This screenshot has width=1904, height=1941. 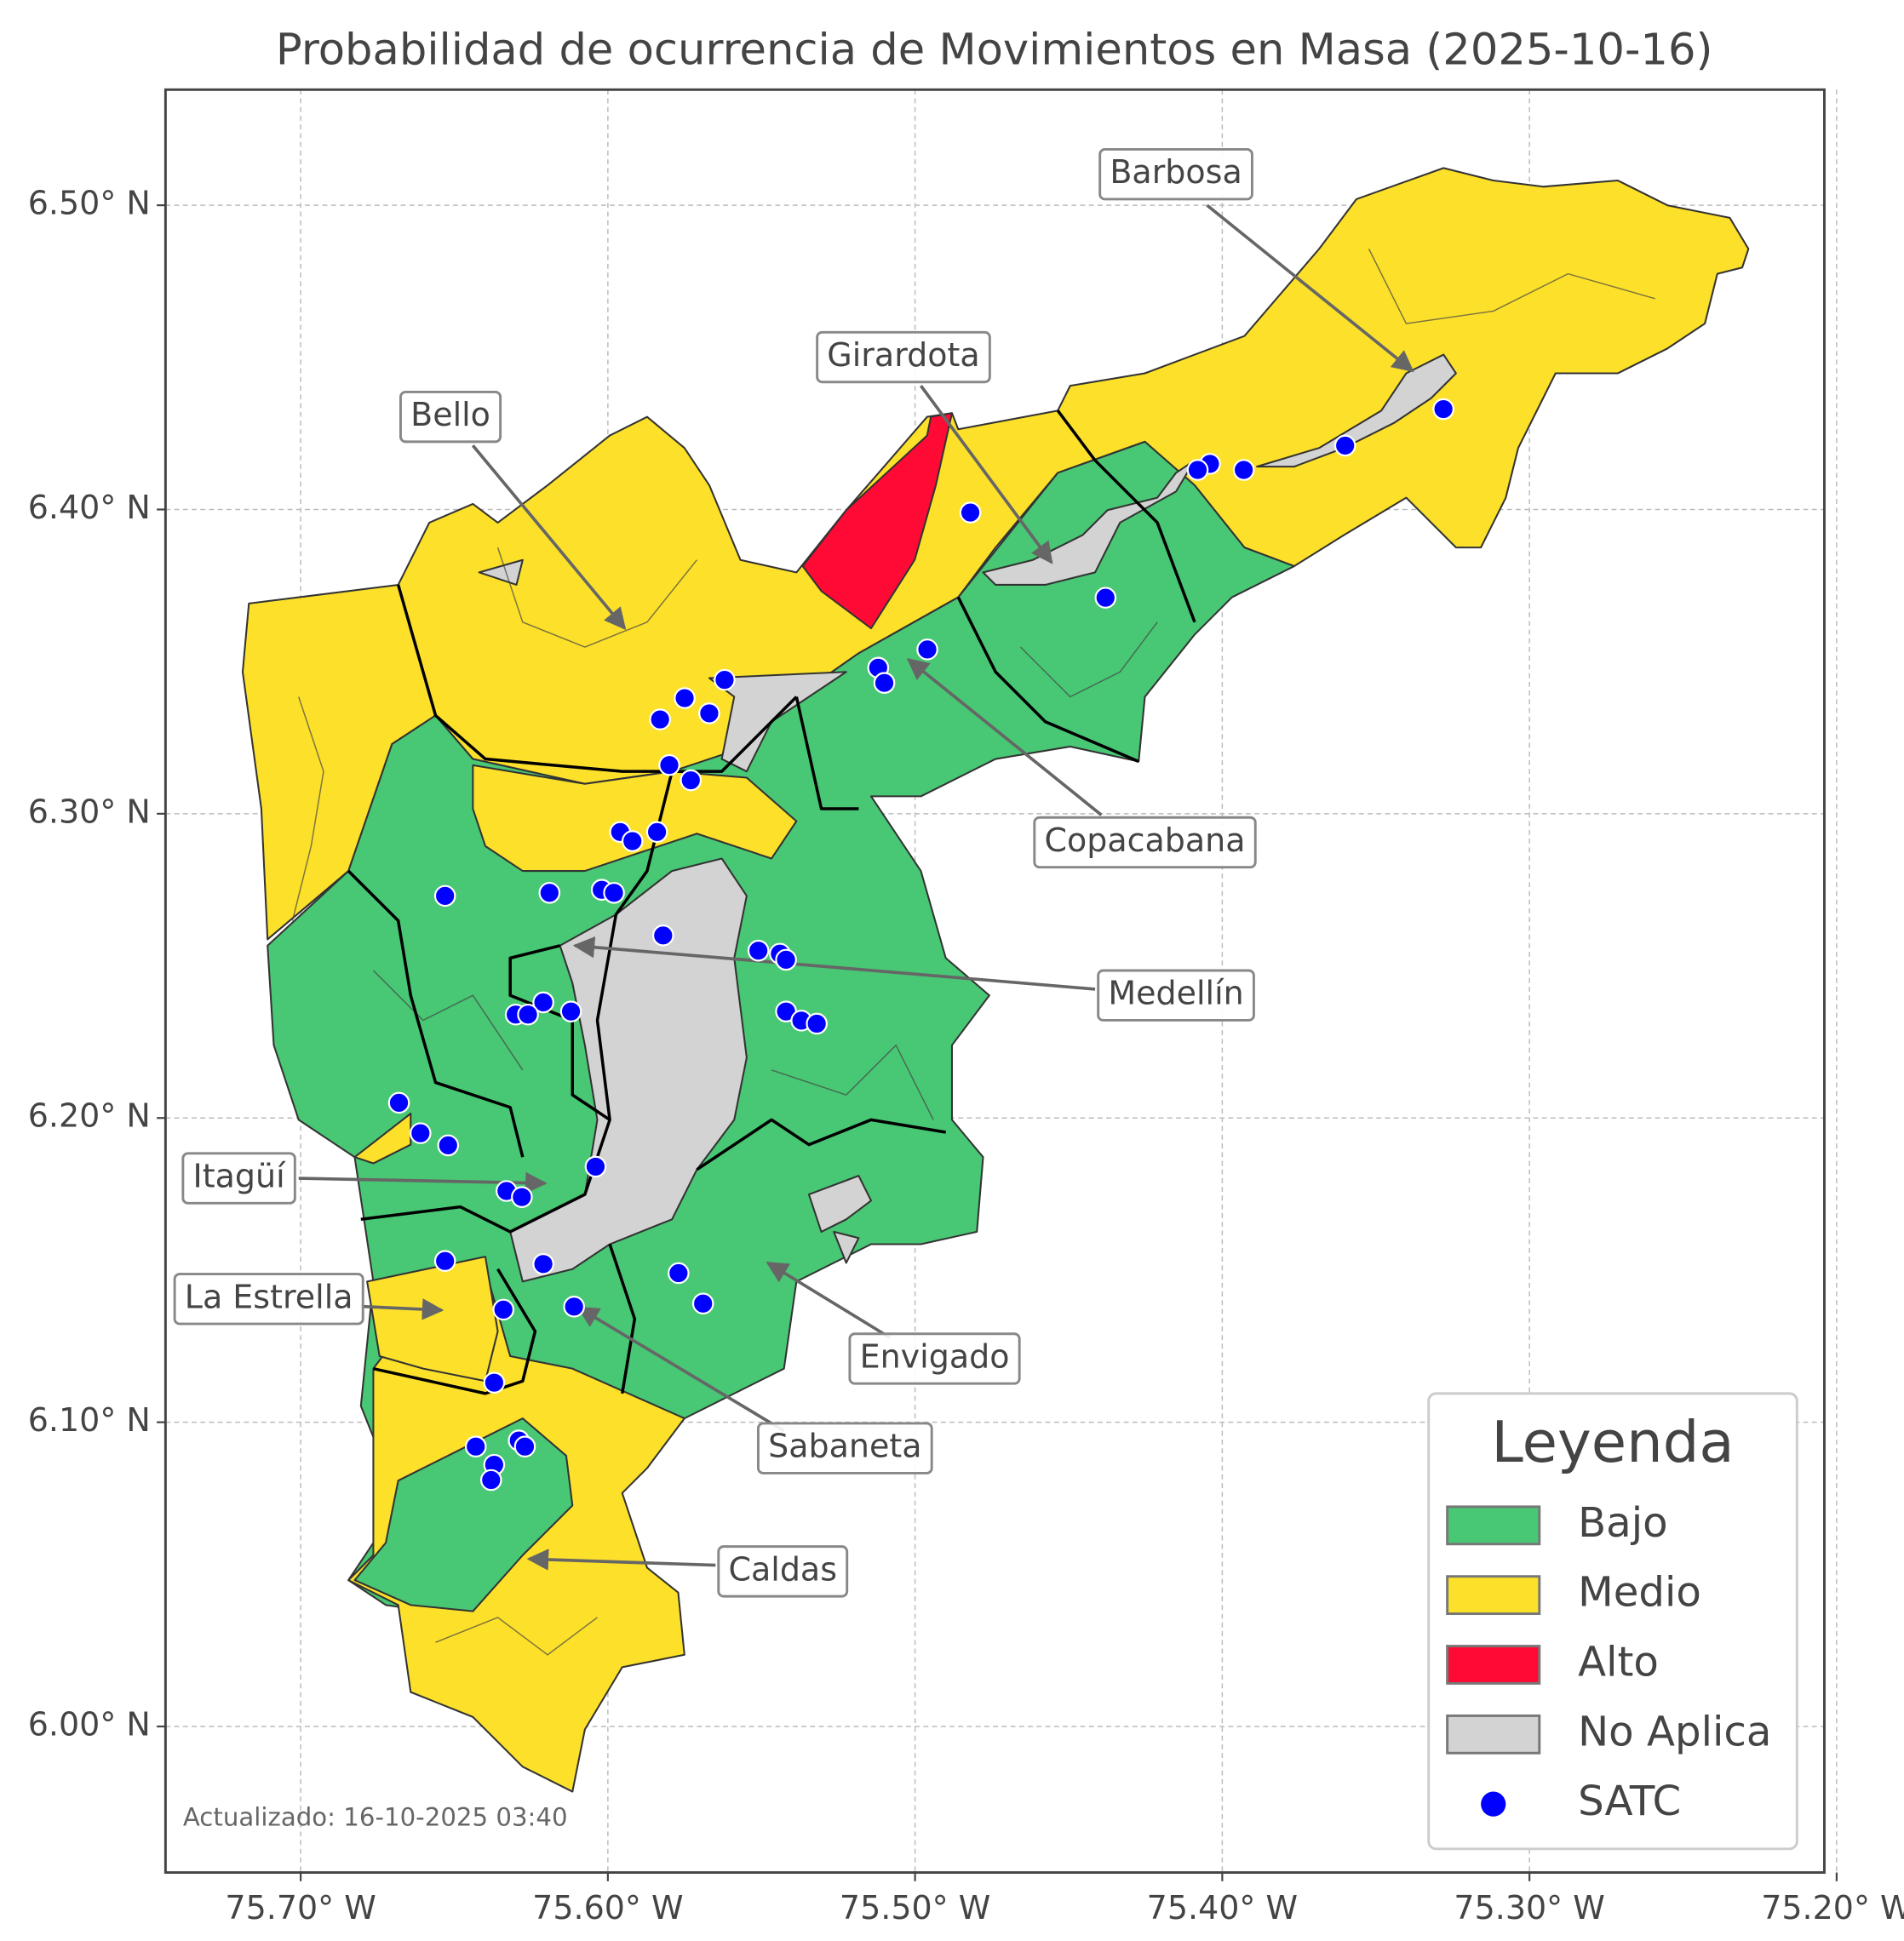 What do you see at coordinates (89, 1116) in the screenshot?
I see `y-tick-label: 6.20° N` at bounding box center [89, 1116].